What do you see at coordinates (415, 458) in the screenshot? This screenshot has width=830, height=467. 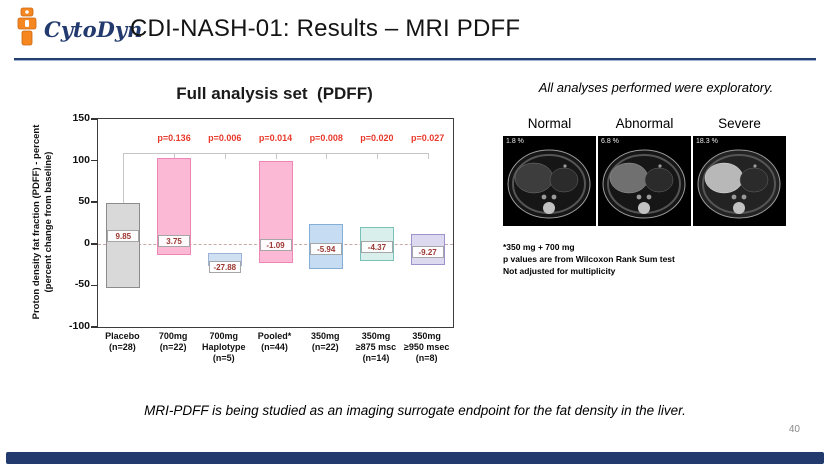 I see `bottom-bar` at bounding box center [415, 458].